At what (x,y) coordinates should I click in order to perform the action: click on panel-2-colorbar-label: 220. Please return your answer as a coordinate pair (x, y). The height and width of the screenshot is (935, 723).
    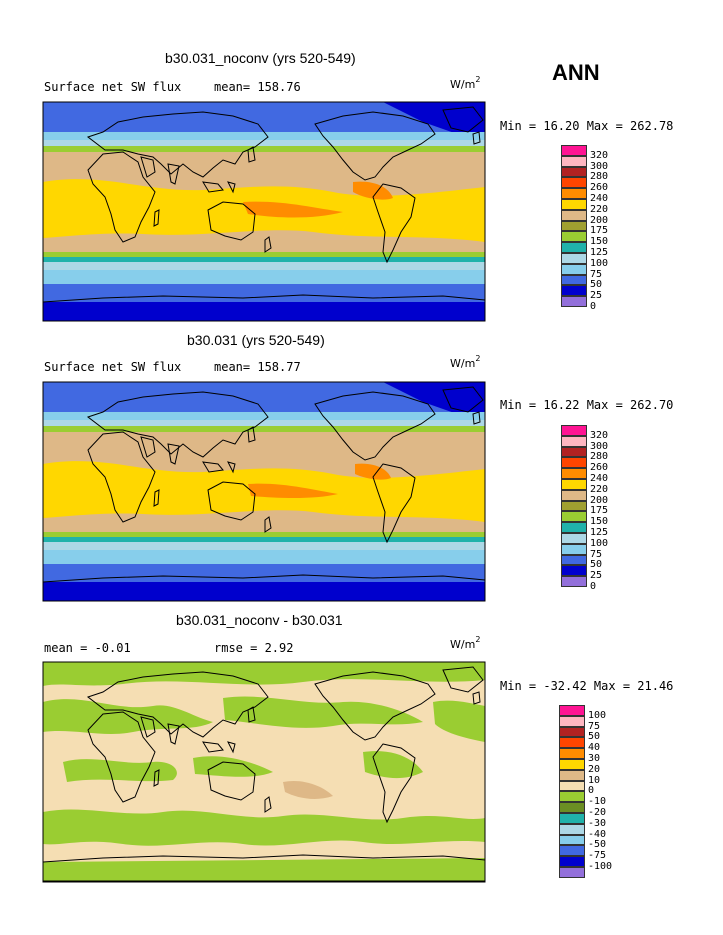
    Looking at the image, I should click on (599, 489).